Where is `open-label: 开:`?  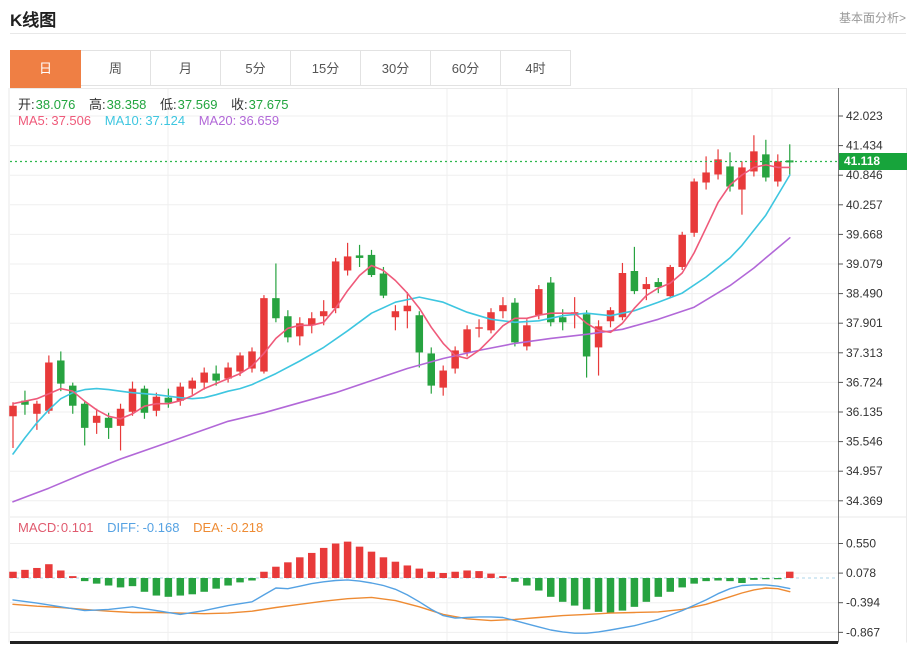 open-label: 开: is located at coordinates (26, 104).